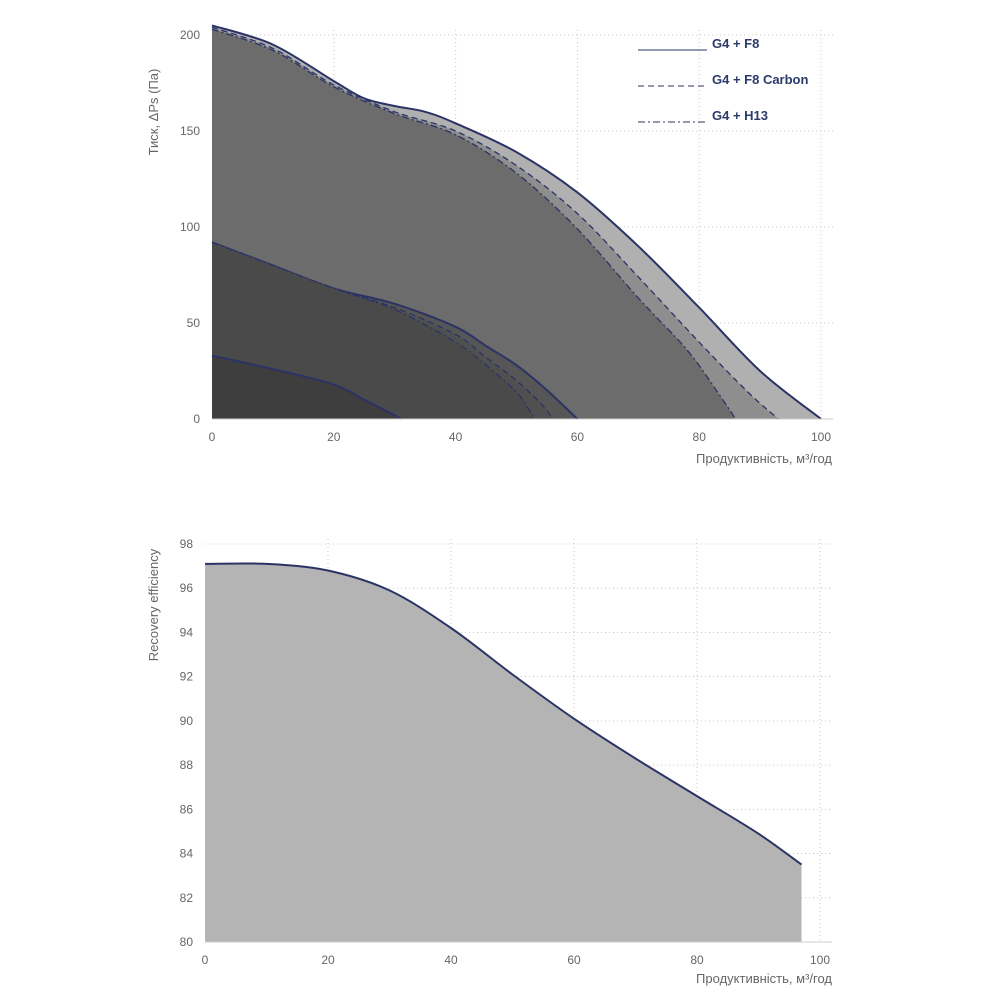  I want to click on pressure-x-axis-label: Продуктивність, м³/год, so click(764, 458).